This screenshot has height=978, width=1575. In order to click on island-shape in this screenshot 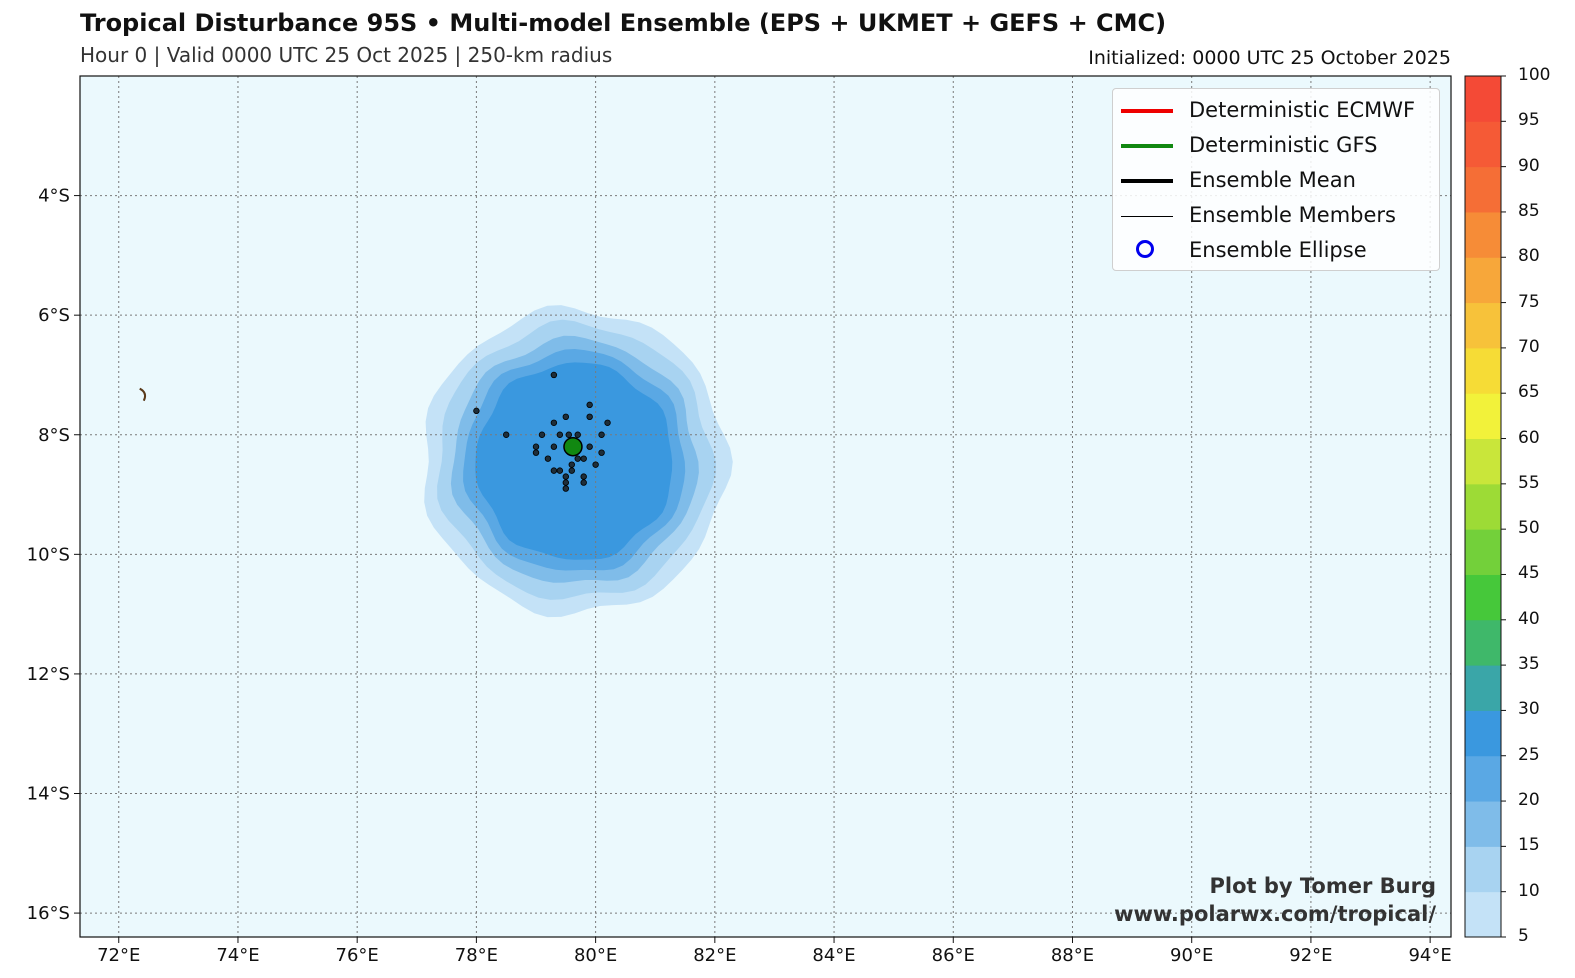, I will do `click(143, 394)`.